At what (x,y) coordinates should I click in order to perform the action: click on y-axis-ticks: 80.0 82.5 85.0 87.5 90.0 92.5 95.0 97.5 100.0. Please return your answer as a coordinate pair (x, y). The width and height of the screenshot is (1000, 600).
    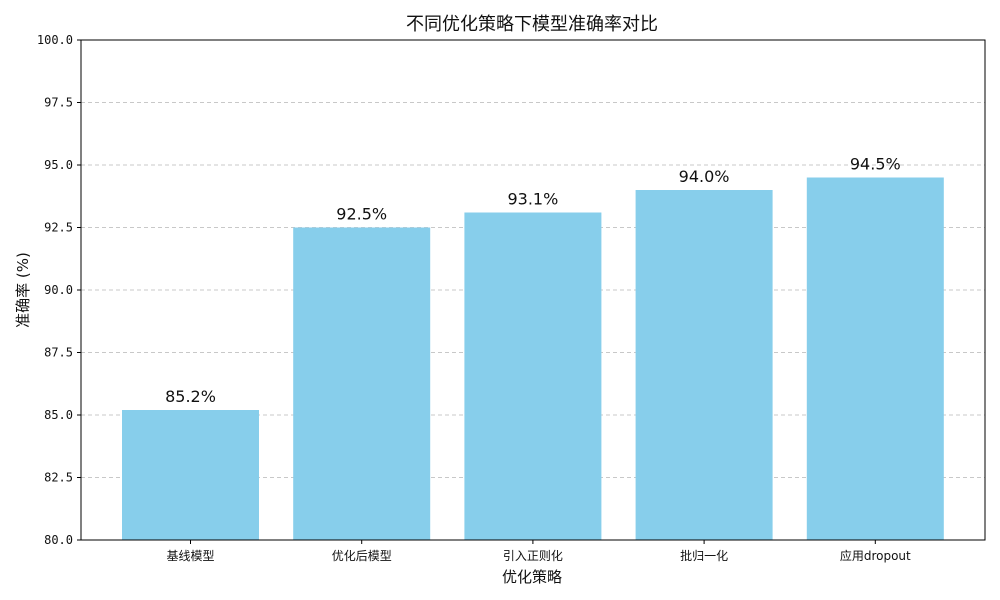
    Looking at the image, I should click on (59, 290).